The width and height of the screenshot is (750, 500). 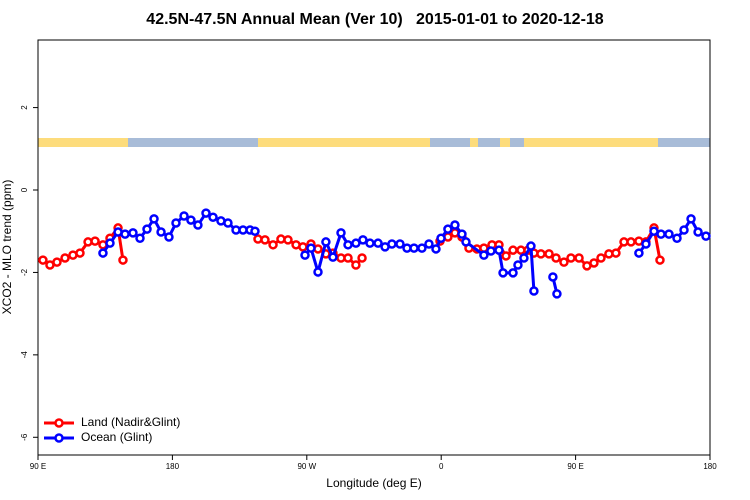 I want to click on y-tick-label: -4, so click(x=24, y=355).